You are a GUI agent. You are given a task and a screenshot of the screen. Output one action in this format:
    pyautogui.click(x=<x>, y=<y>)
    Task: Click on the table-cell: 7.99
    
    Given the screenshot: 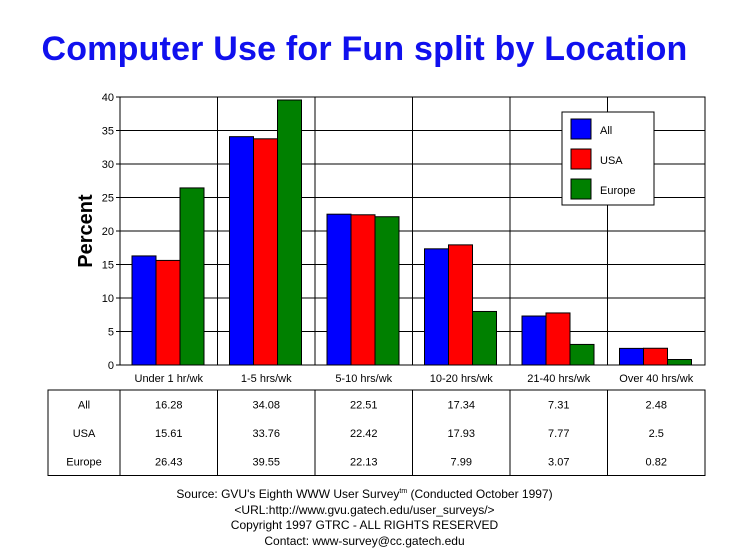 What is the action you would take?
    pyautogui.click(x=461, y=462)
    